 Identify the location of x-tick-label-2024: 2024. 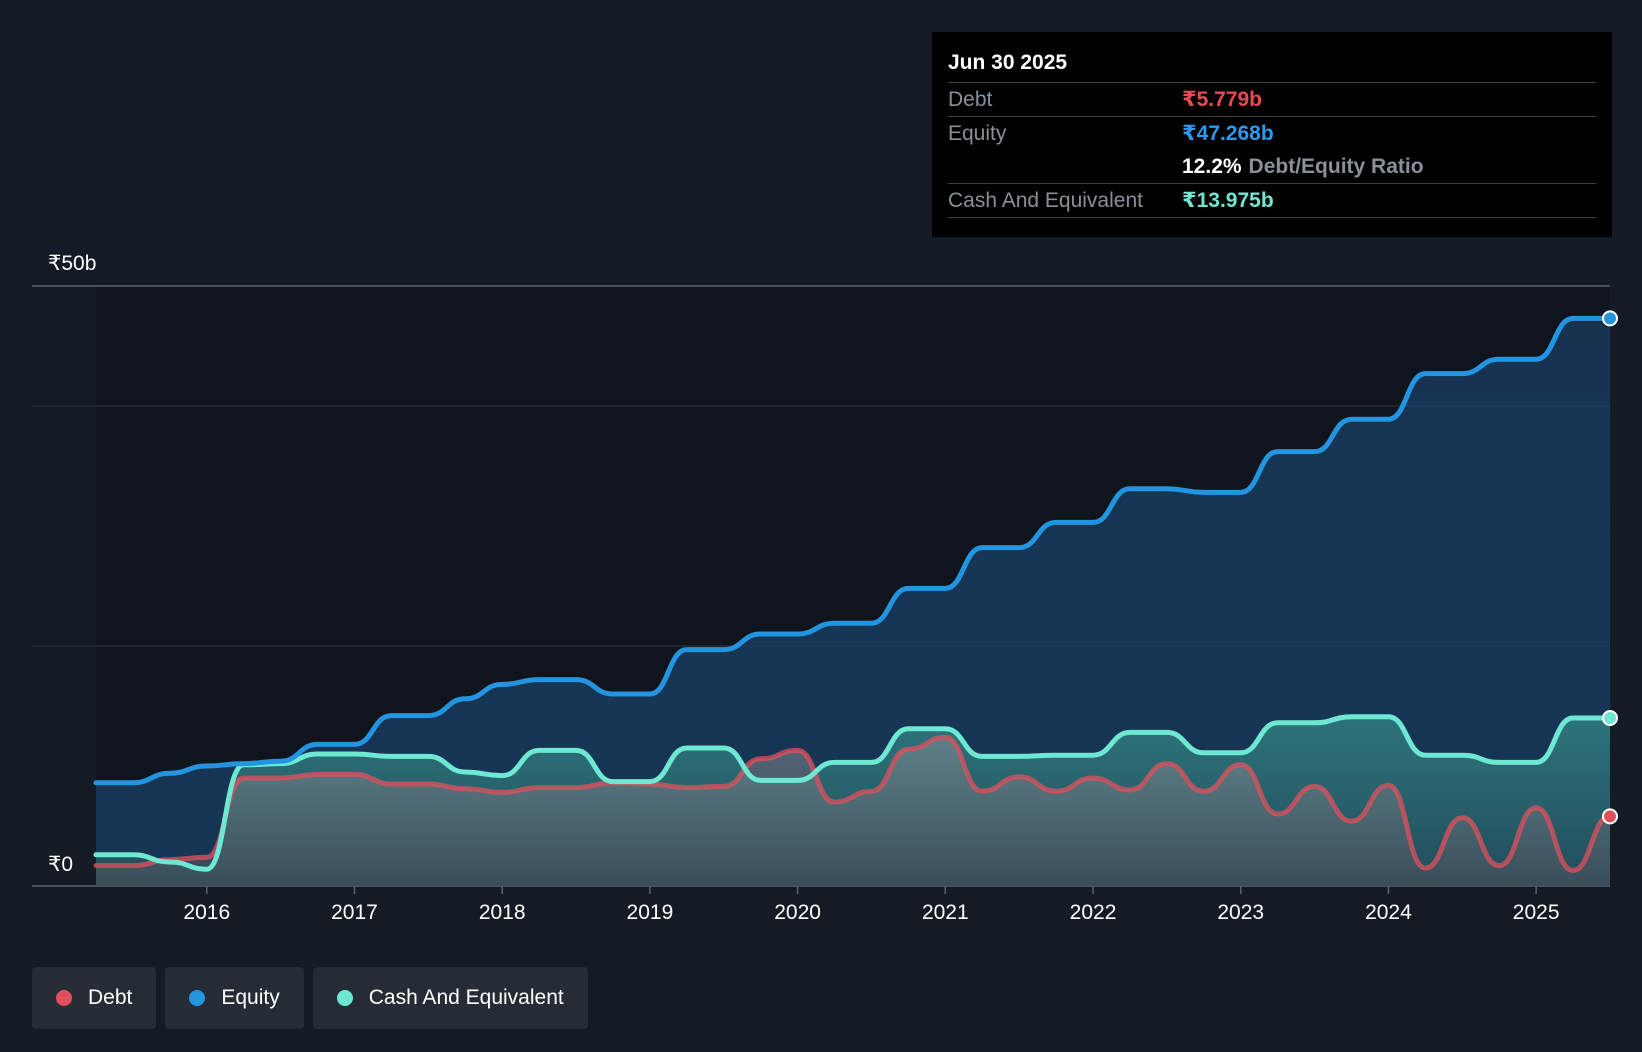
(1388, 912).